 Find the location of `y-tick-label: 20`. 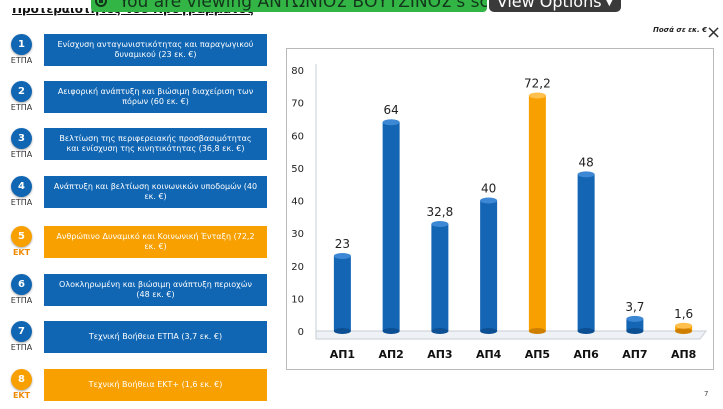

y-tick-label: 20 is located at coordinates (297, 267).